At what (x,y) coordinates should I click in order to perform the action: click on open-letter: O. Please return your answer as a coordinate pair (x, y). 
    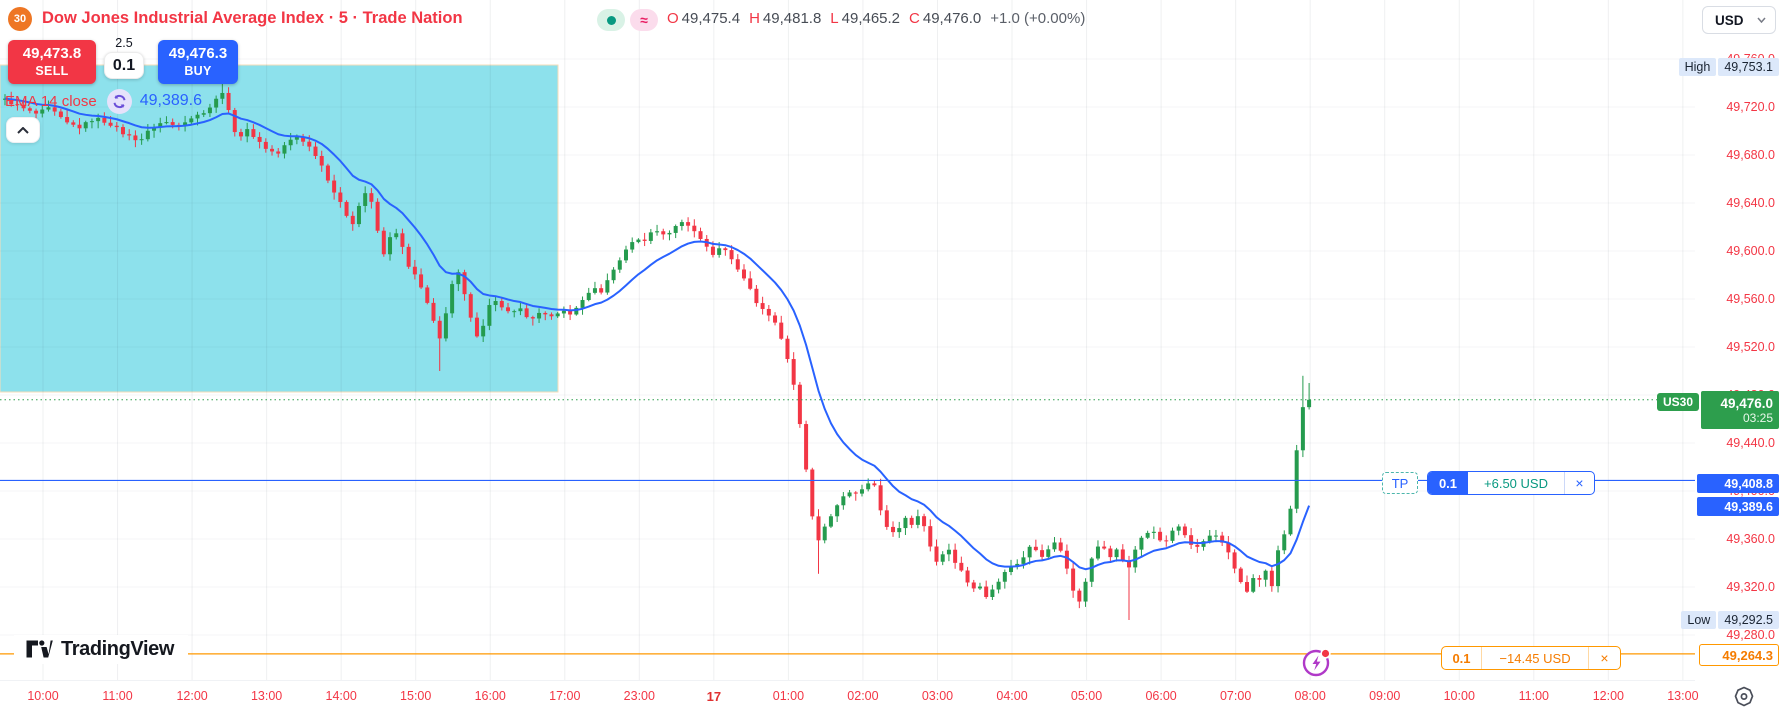
    Looking at the image, I should click on (673, 18).